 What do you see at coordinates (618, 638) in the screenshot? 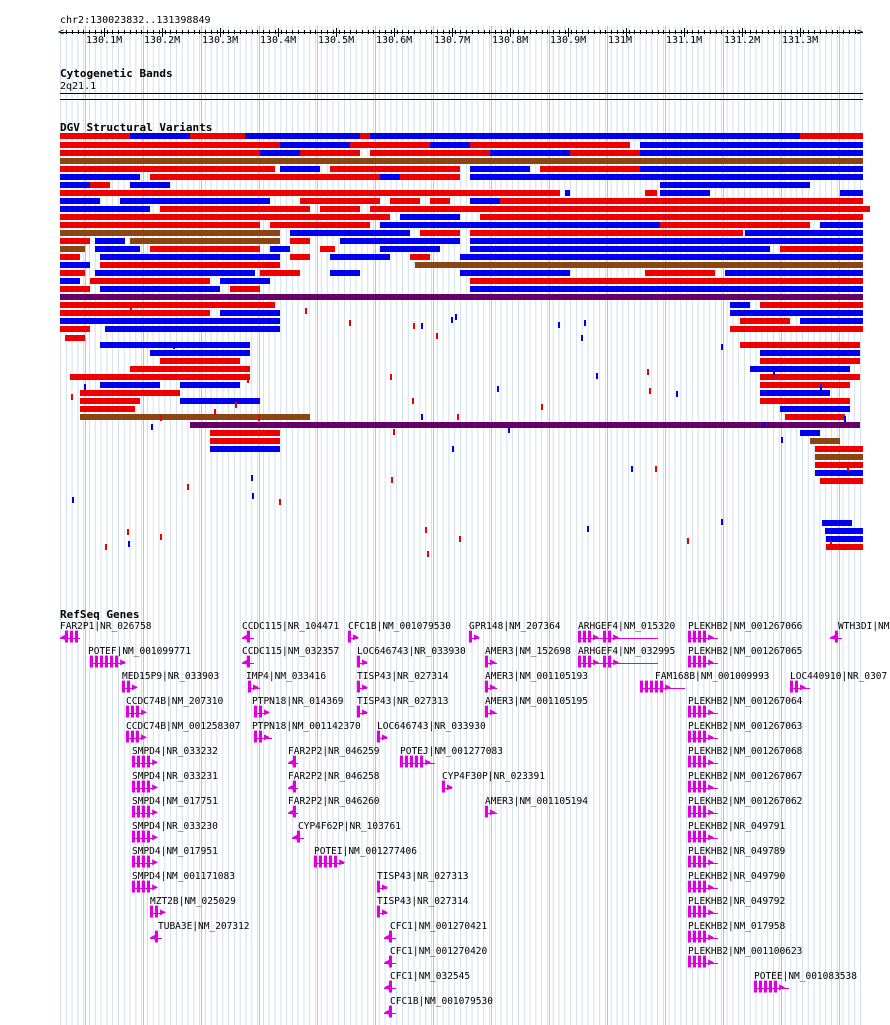
I see `gene-model: ▌▌▌▶ ▌▌▶` at bounding box center [618, 638].